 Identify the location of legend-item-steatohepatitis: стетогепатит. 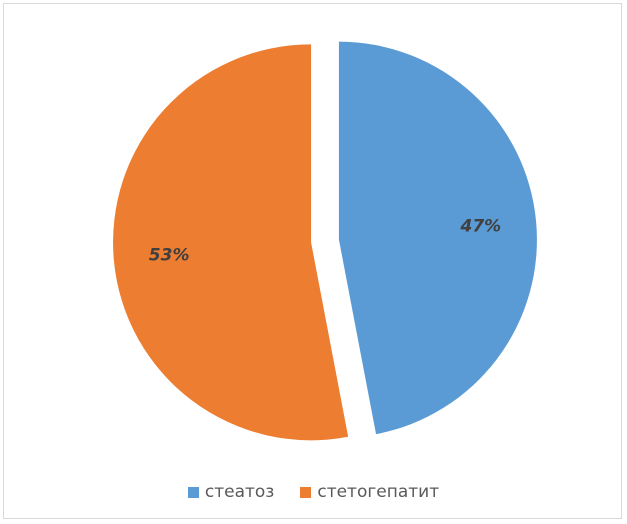
(369, 492).